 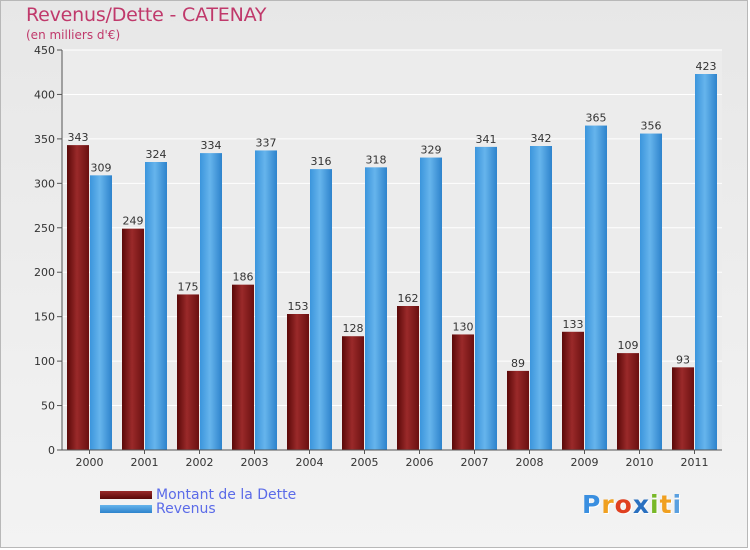 What do you see at coordinates (266, 142) in the screenshot?
I see `data-label-revenus: 337` at bounding box center [266, 142].